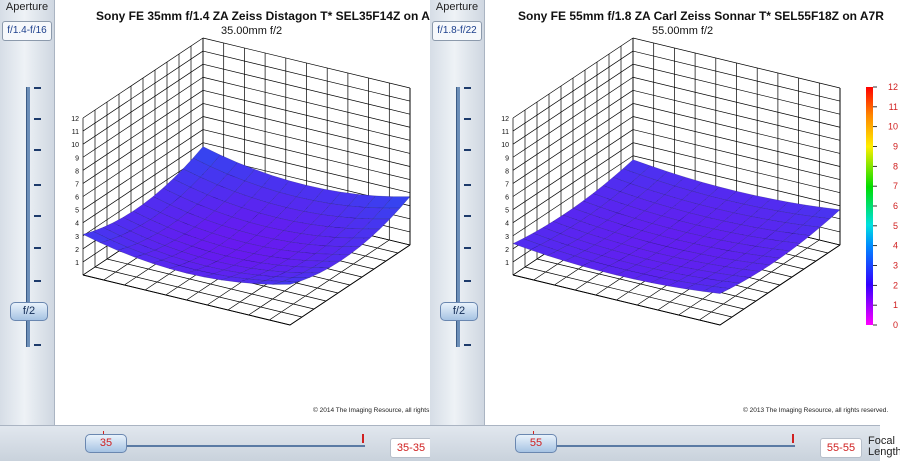 The width and height of the screenshot is (900, 461). What do you see at coordinates (893, 107) in the screenshot?
I see `legend-tick-label: 11` at bounding box center [893, 107].